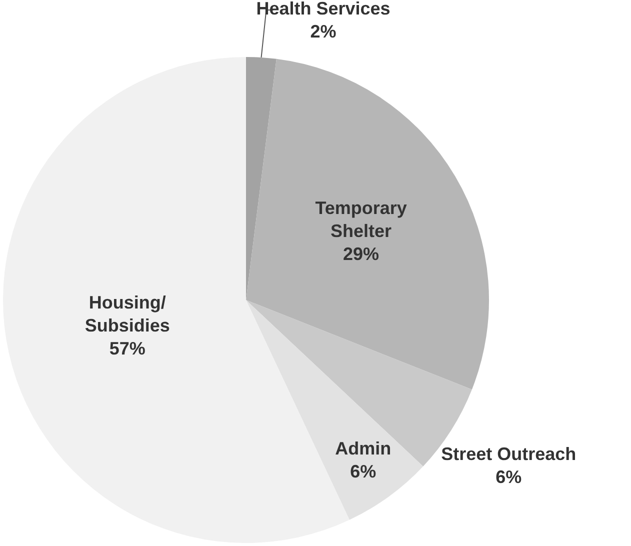  I want to click on data-label: 2%, so click(323, 31).